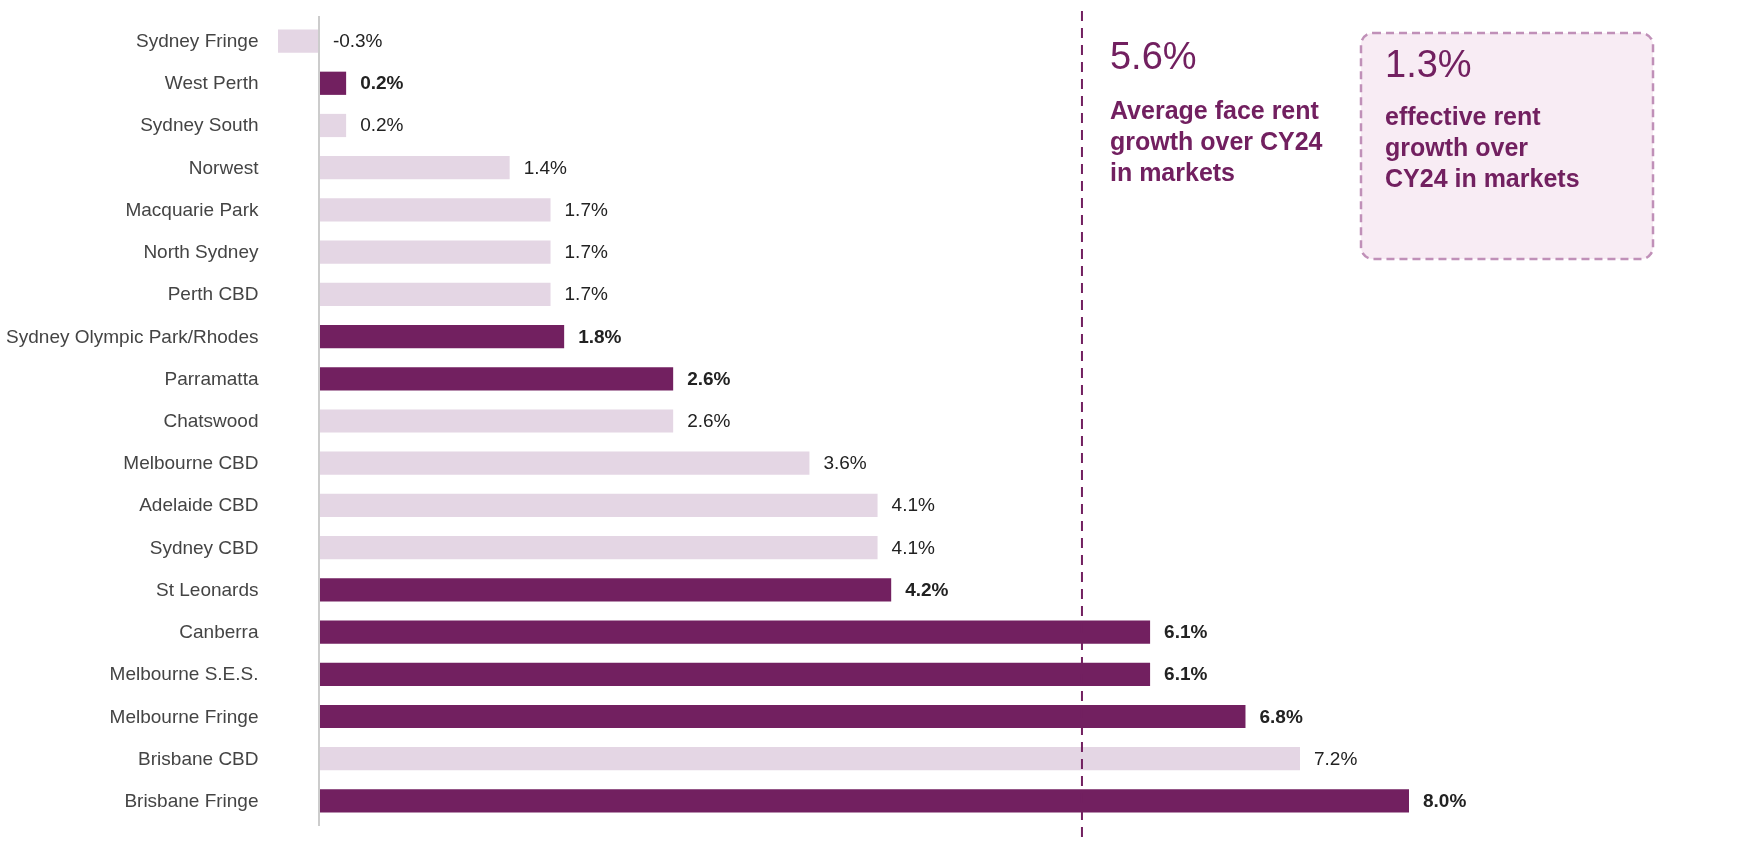 The width and height of the screenshot is (1755, 851). I want to click on annotation: 1.3%, so click(1428, 64).